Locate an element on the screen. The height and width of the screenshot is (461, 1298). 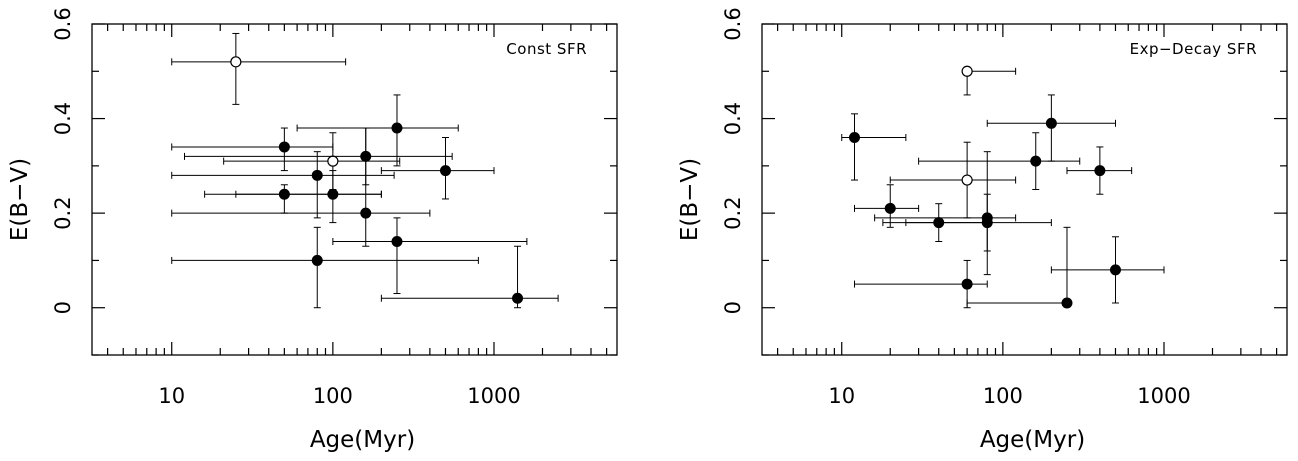
x-axis-label-const-sfr: Age(Myr) is located at coordinates (362, 440).